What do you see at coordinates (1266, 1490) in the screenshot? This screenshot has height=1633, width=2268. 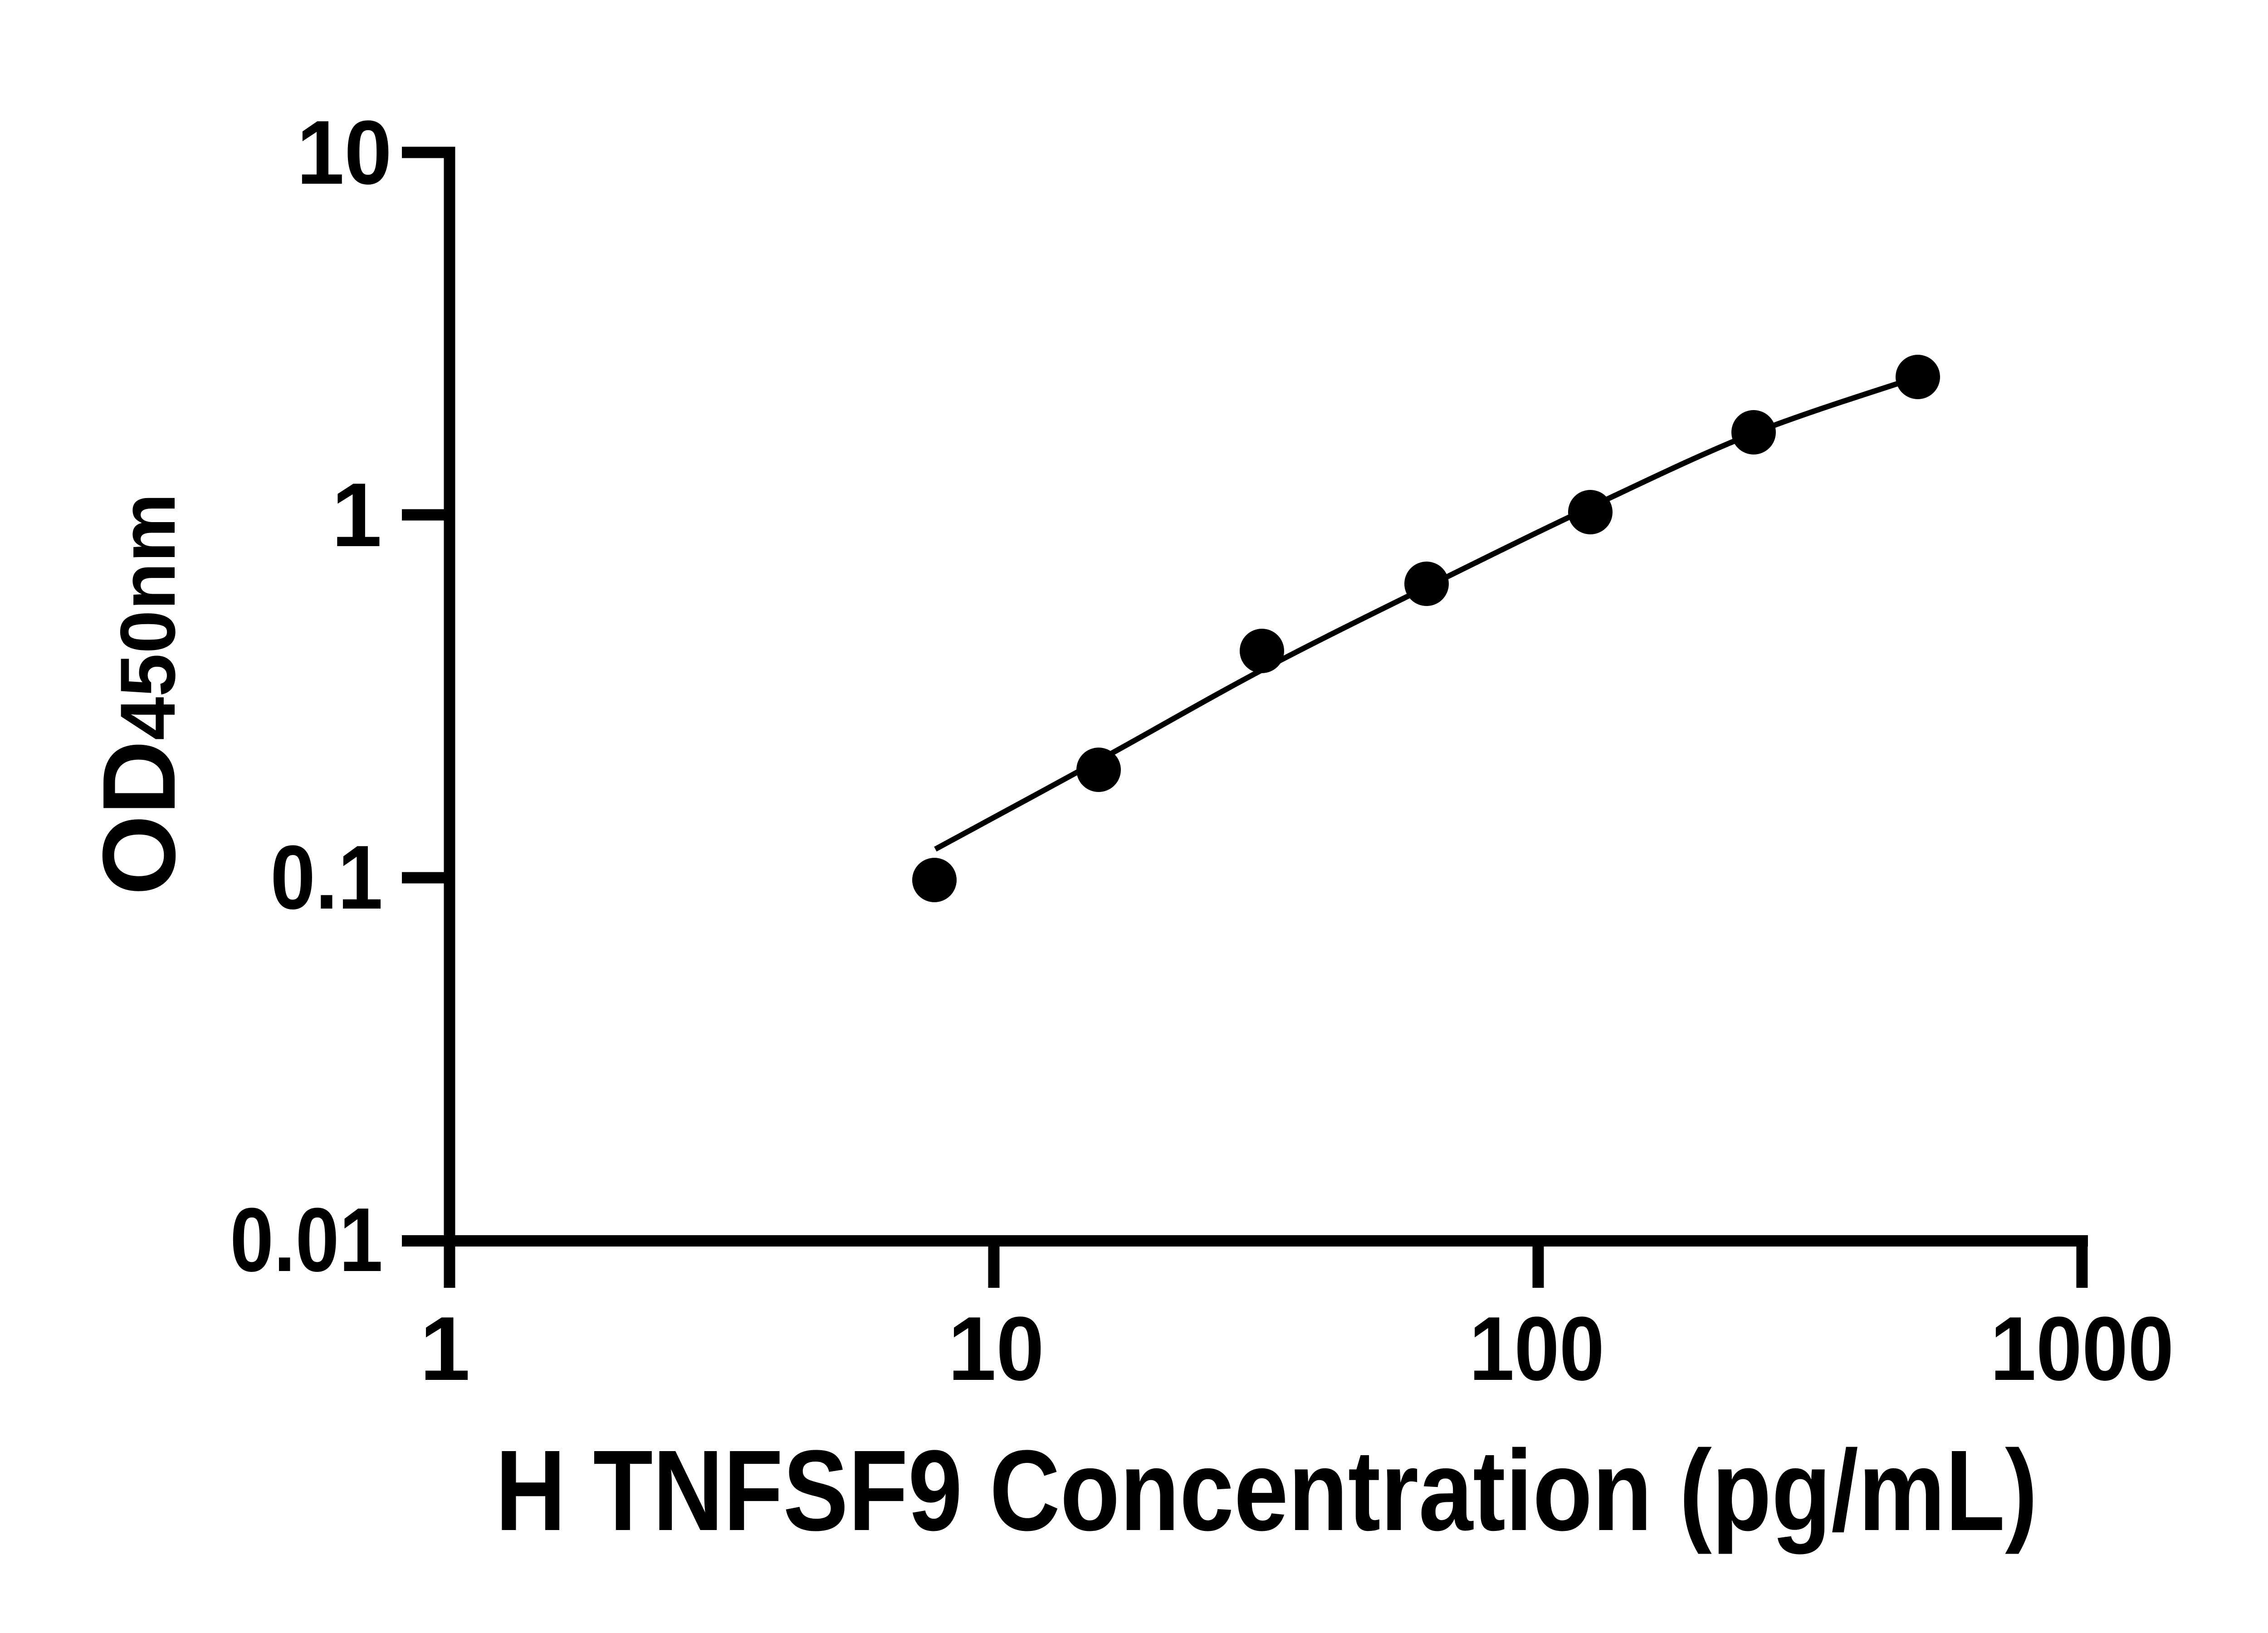 I see `svg-text: H TNFSF9 Concentration (pg/mL)` at bounding box center [1266, 1490].